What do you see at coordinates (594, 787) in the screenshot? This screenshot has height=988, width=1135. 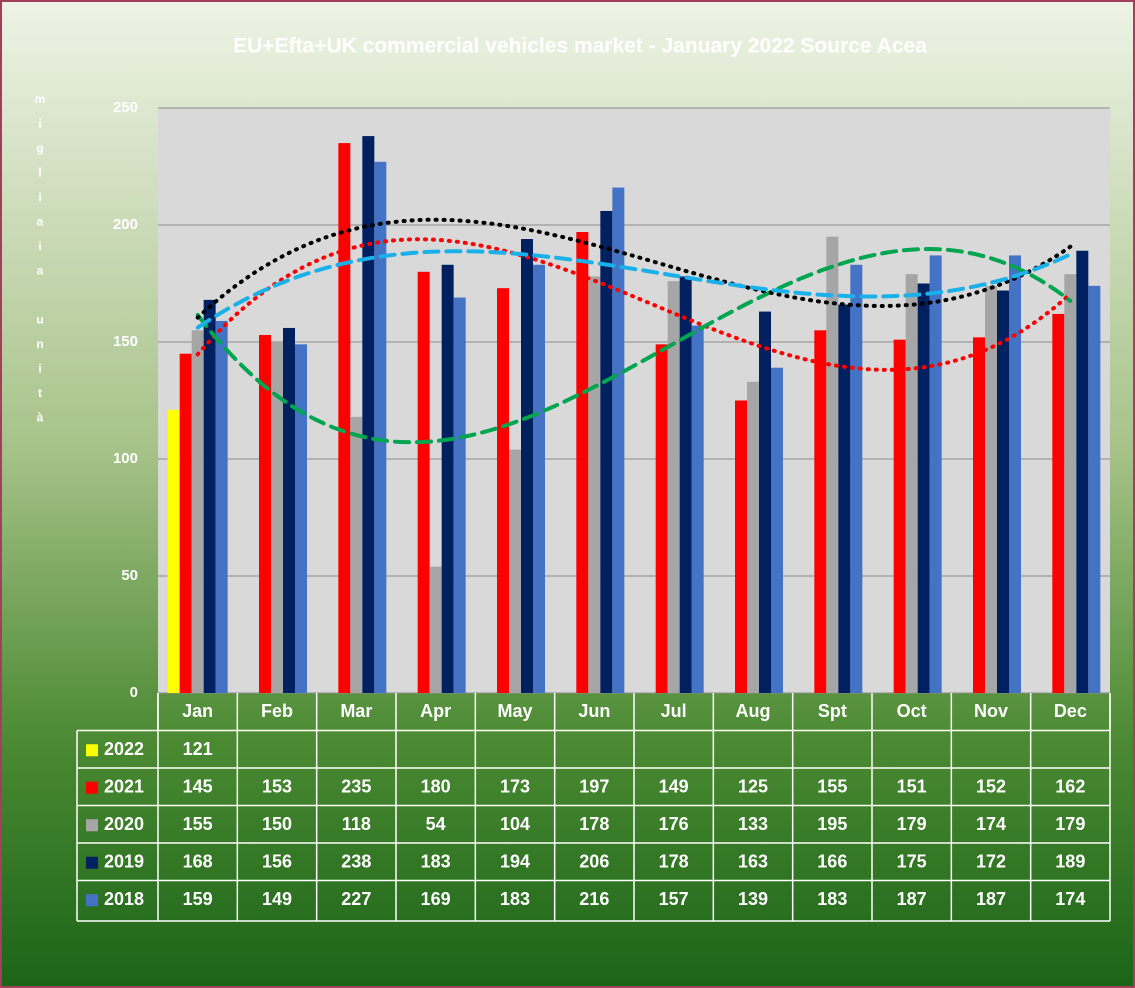 I see `table-value: 197` at bounding box center [594, 787].